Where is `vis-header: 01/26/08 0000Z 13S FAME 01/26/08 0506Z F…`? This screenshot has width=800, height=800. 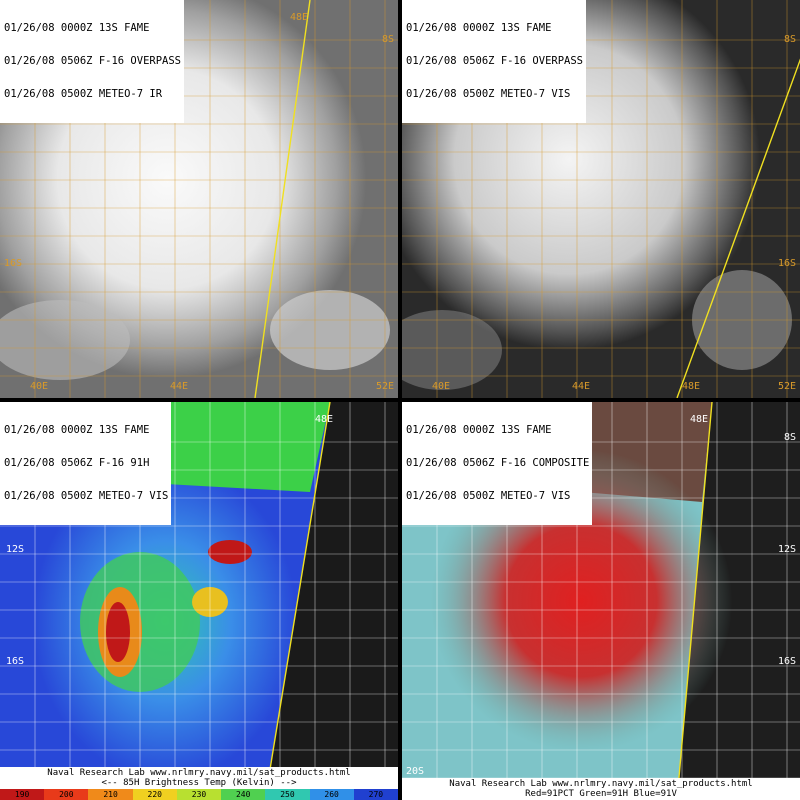 vis-header: 01/26/08 0000Z 13S FAME 01/26/08 0506Z F… is located at coordinates (494, 61).